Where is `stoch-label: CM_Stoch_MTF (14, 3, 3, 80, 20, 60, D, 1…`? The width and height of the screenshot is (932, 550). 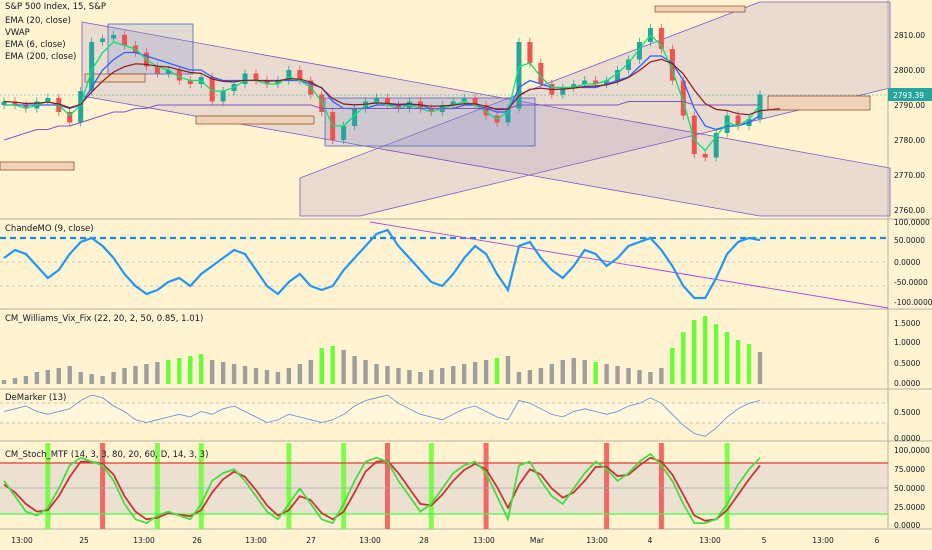 stoch-label: CM_Stoch_MTF (14, 3, 3, 80, 20, 60, D, 1… is located at coordinates (106, 455).